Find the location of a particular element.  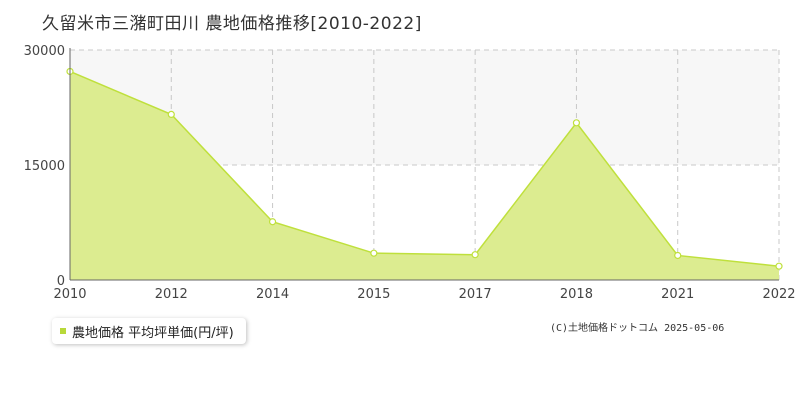

x-tick-label: 2012 is located at coordinates (171, 294).